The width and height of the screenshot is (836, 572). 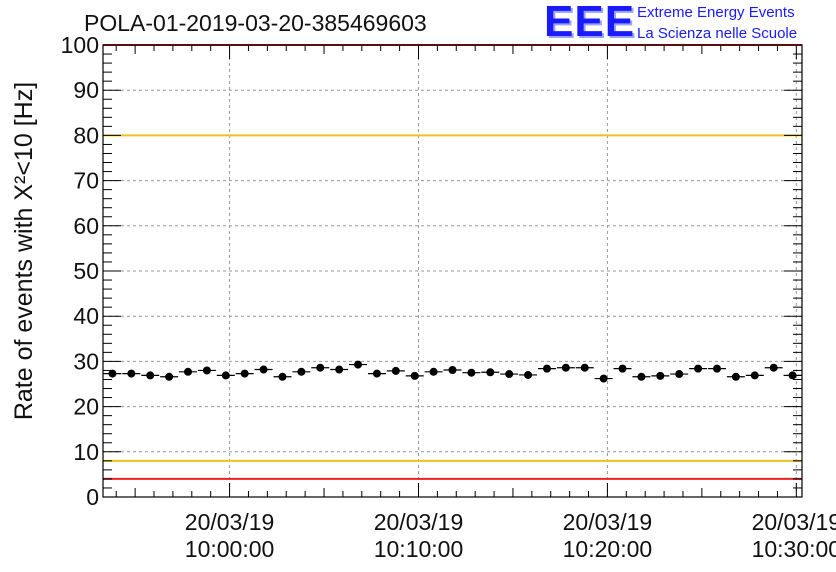 I want to click on y-tick-labels: 0 10 20 30 40 50 60 70 80 90 100, so click(x=80, y=271).